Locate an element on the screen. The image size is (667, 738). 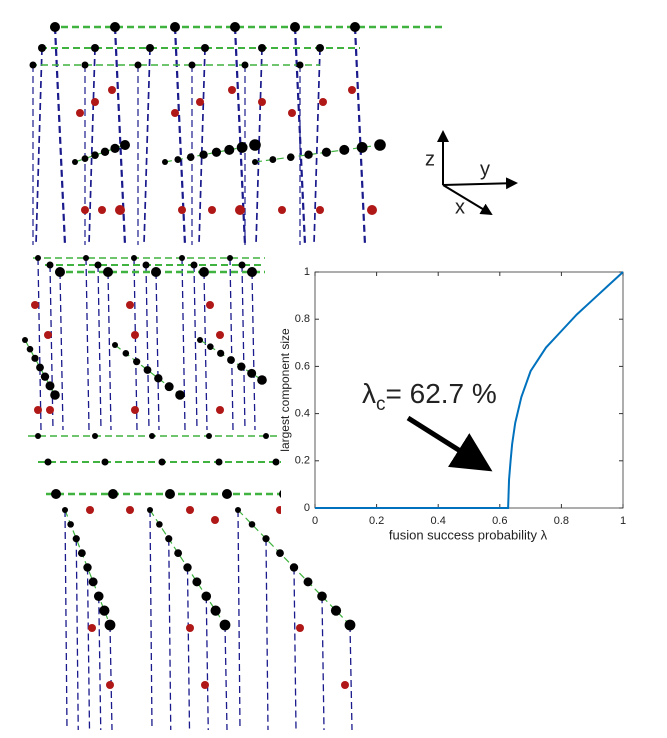
x-tick-label: 0 is located at coordinates (315, 521).